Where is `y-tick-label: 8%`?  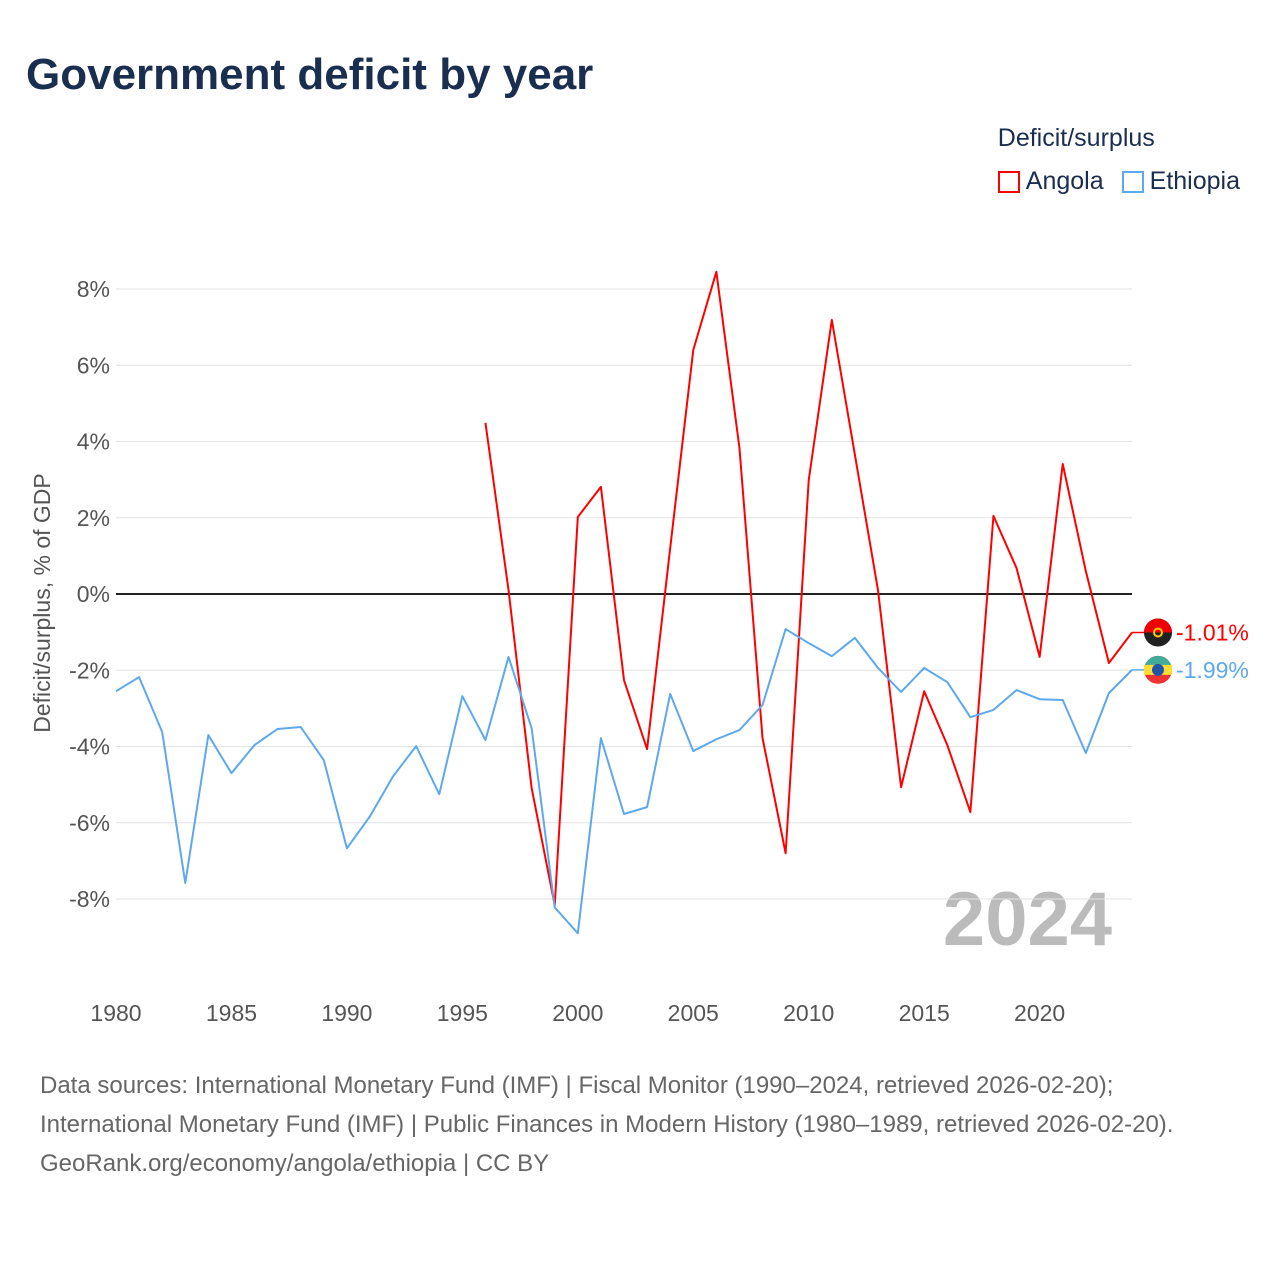 y-tick-label: 8% is located at coordinates (93, 289).